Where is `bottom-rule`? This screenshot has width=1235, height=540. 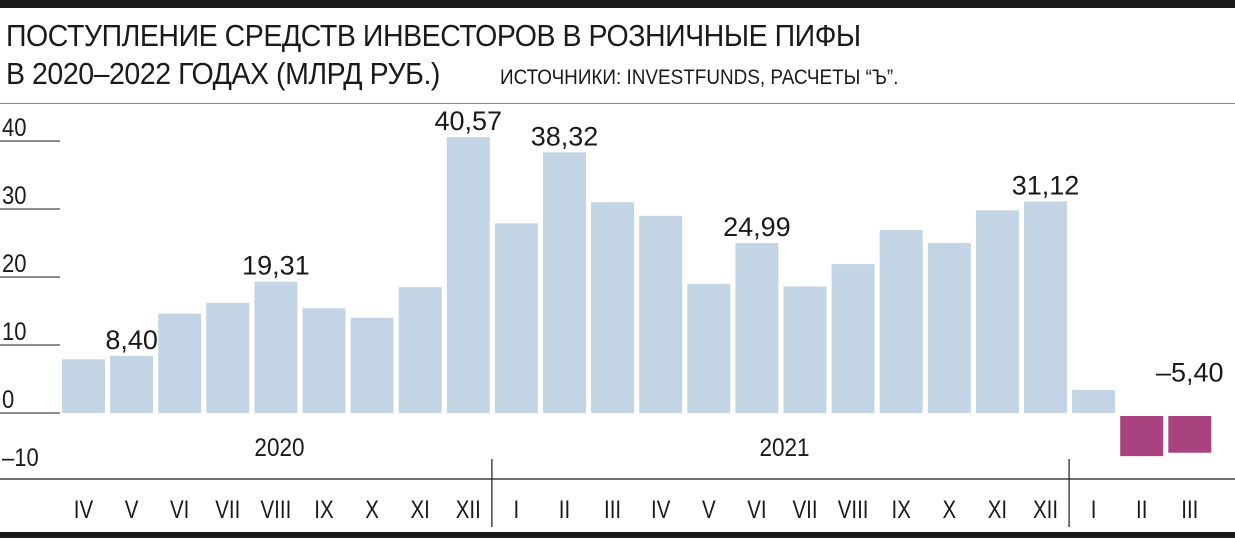
bottom-rule is located at coordinates (617, 535).